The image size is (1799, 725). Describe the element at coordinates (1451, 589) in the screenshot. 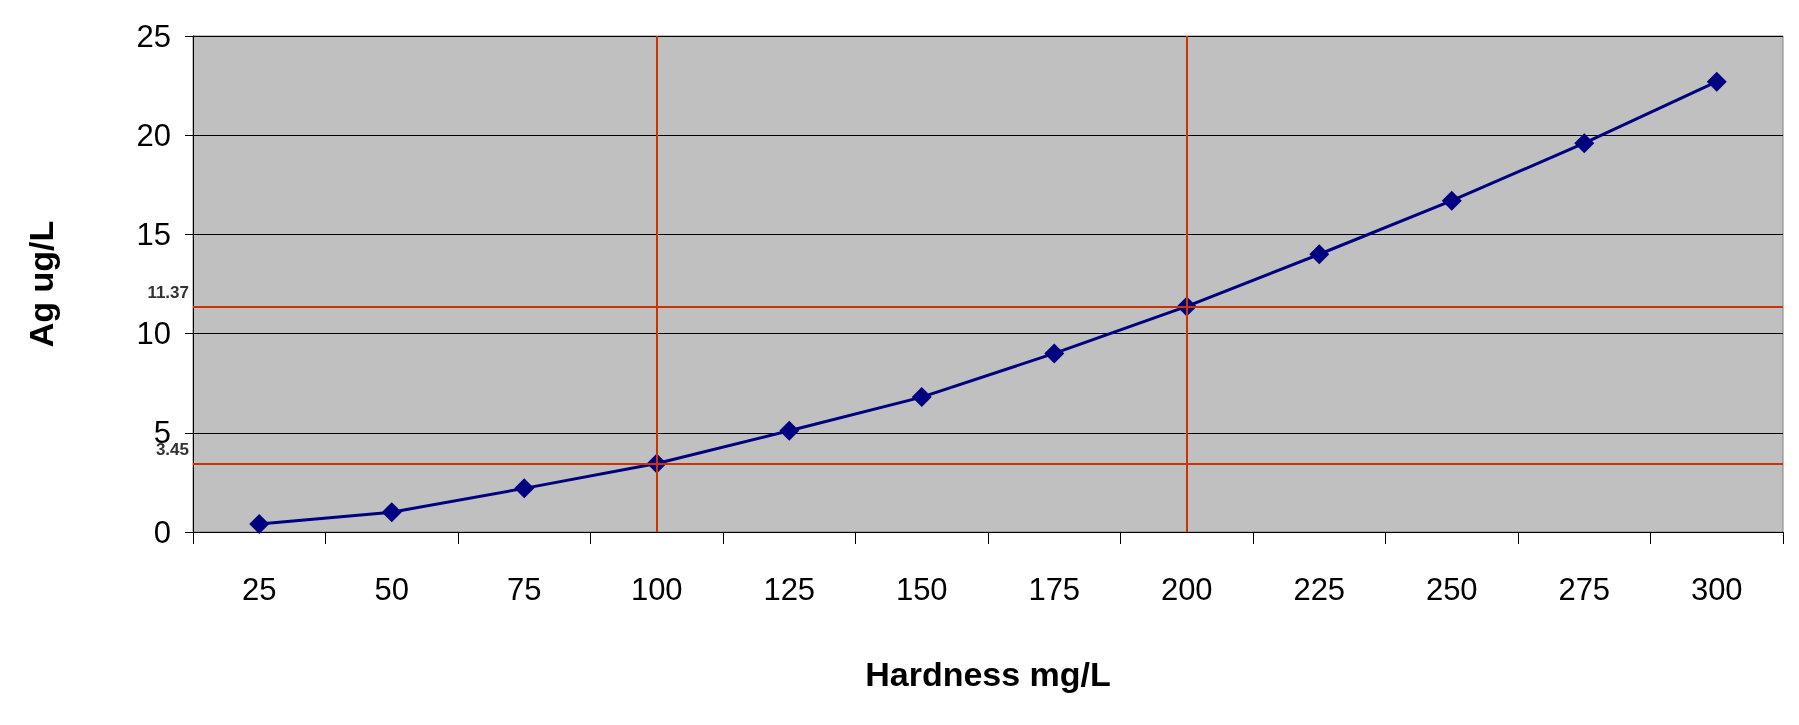

I see `x-tick-label: 250` at that location.